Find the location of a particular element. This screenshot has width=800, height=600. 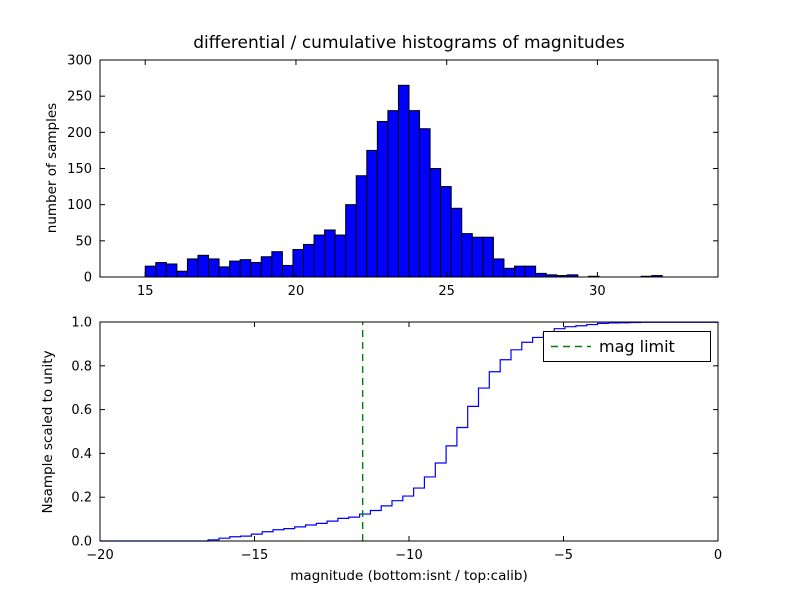

x-tick-label: −15 is located at coordinates (254, 555).